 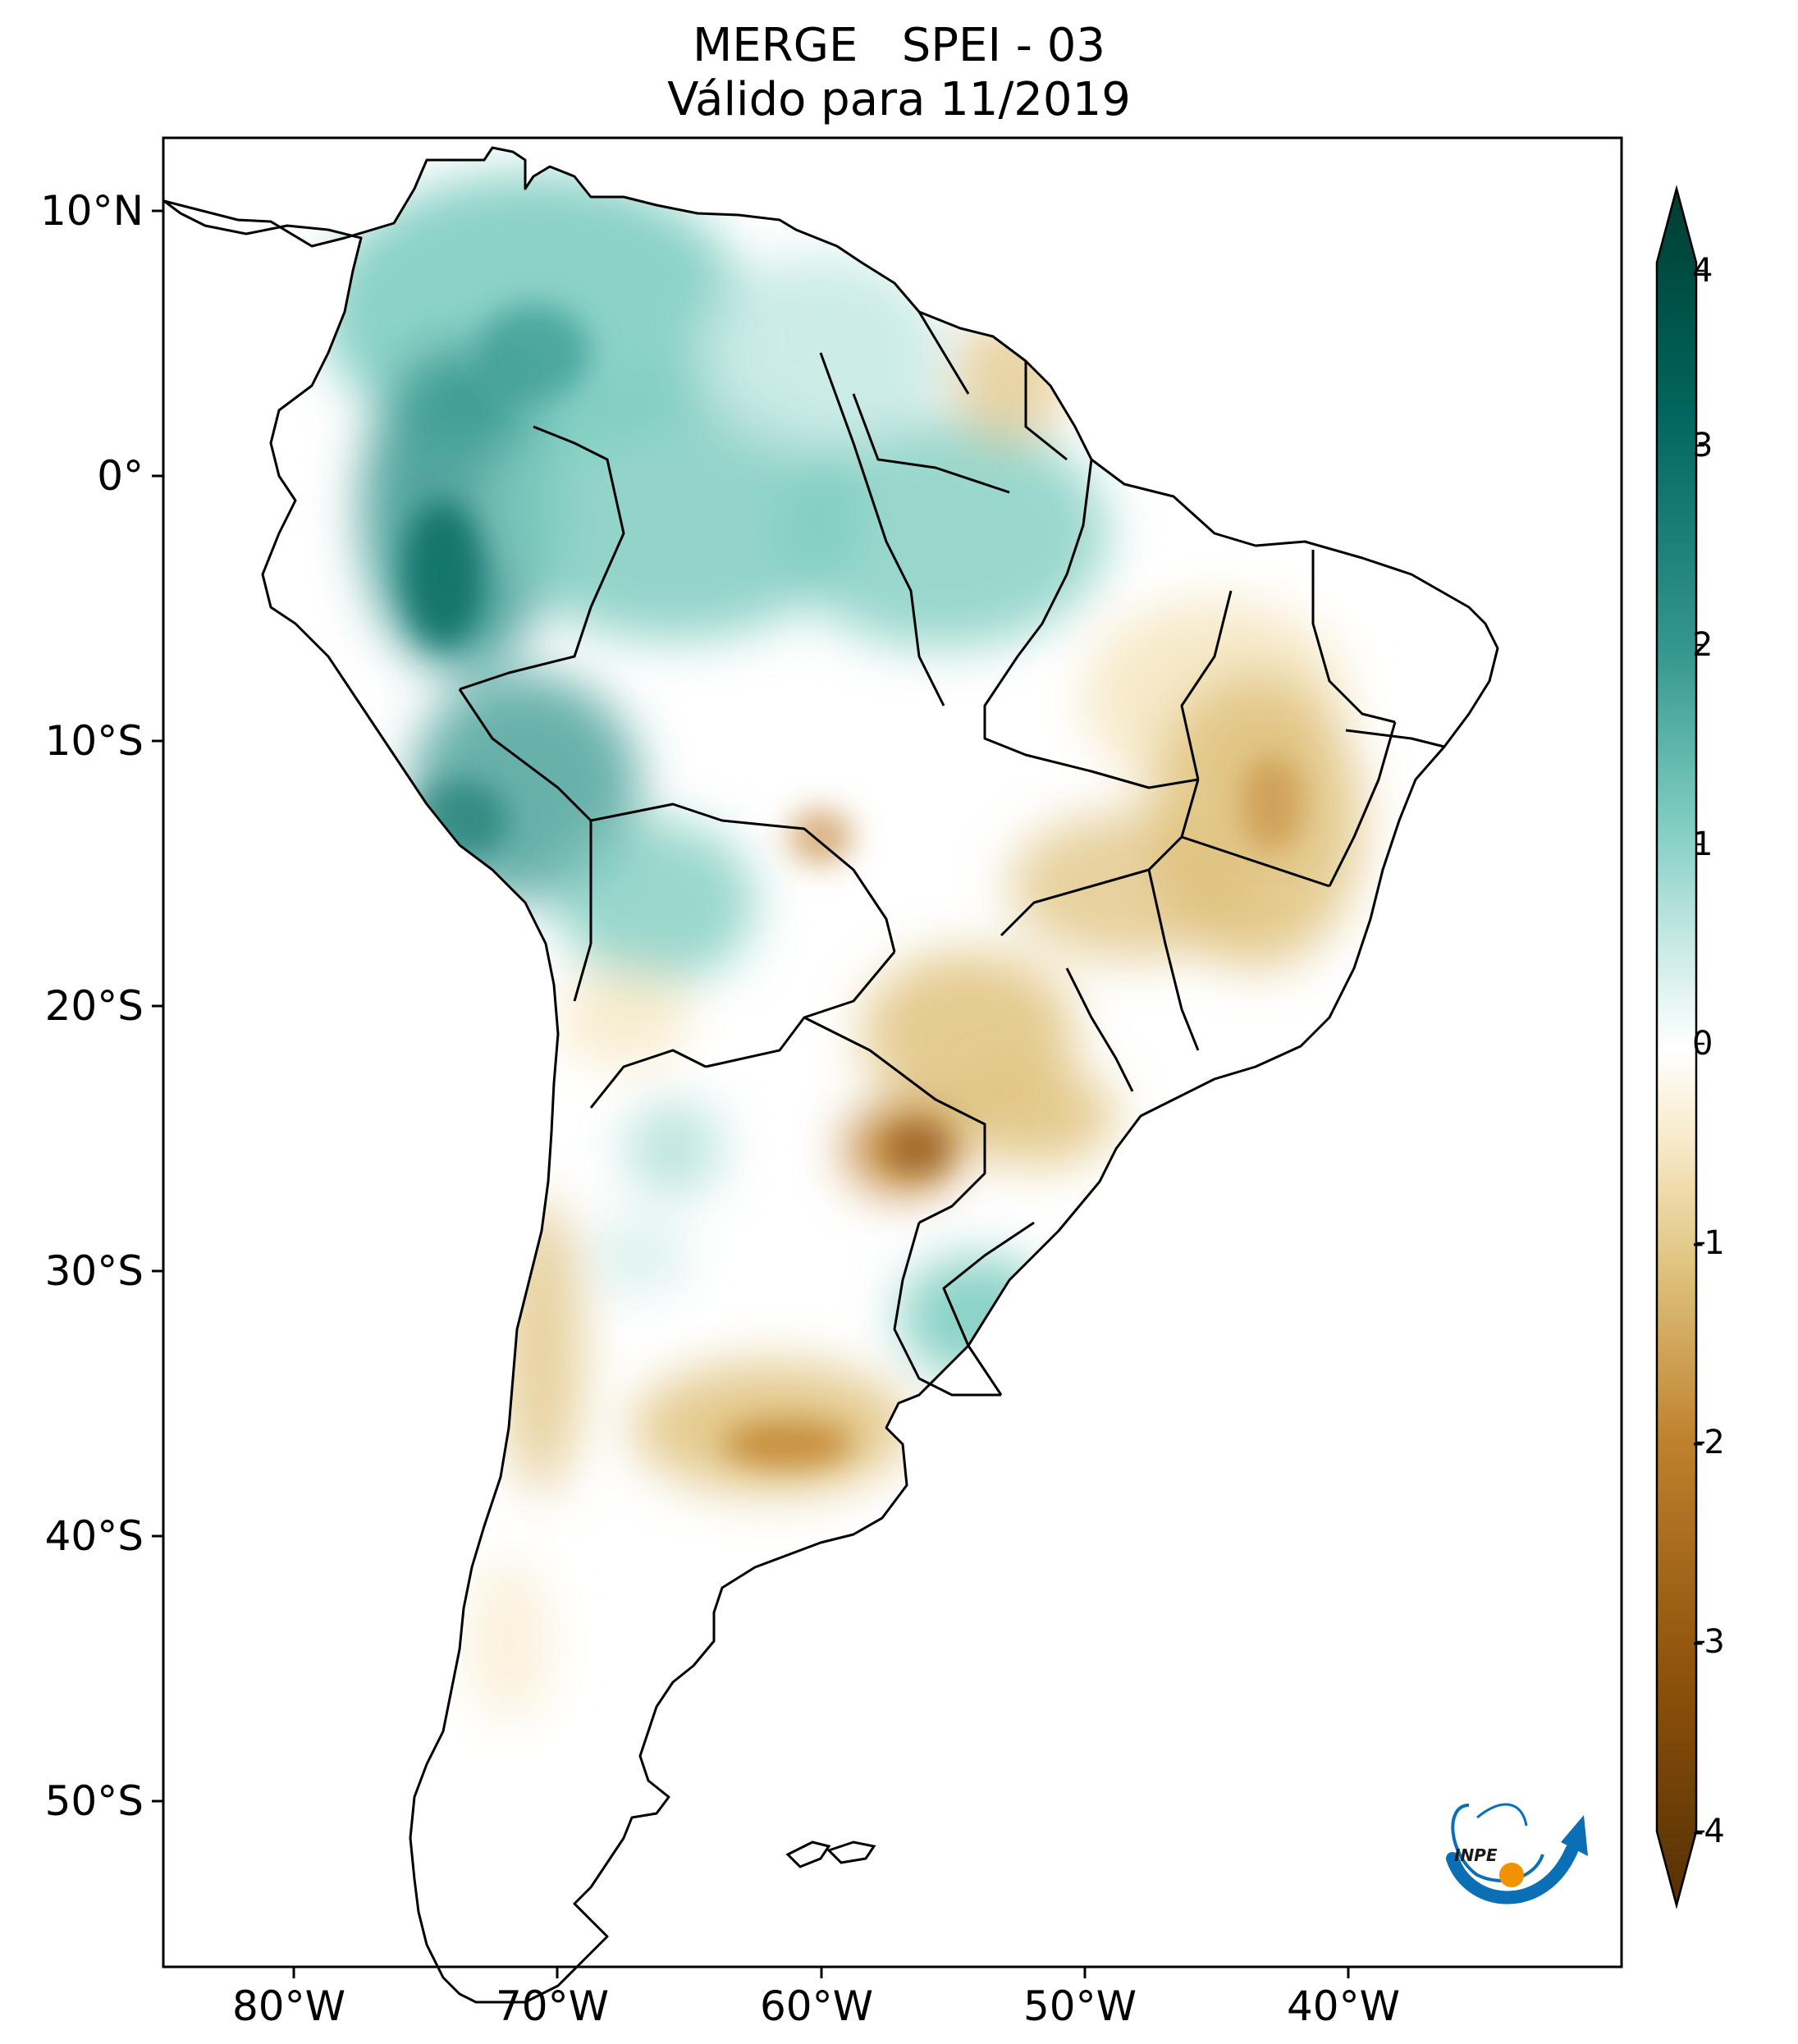 What do you see at coordinates (94, 1006) in the screenshot?
I see `lat-tick-label: 20°S` at bounding box center [94, 1006].